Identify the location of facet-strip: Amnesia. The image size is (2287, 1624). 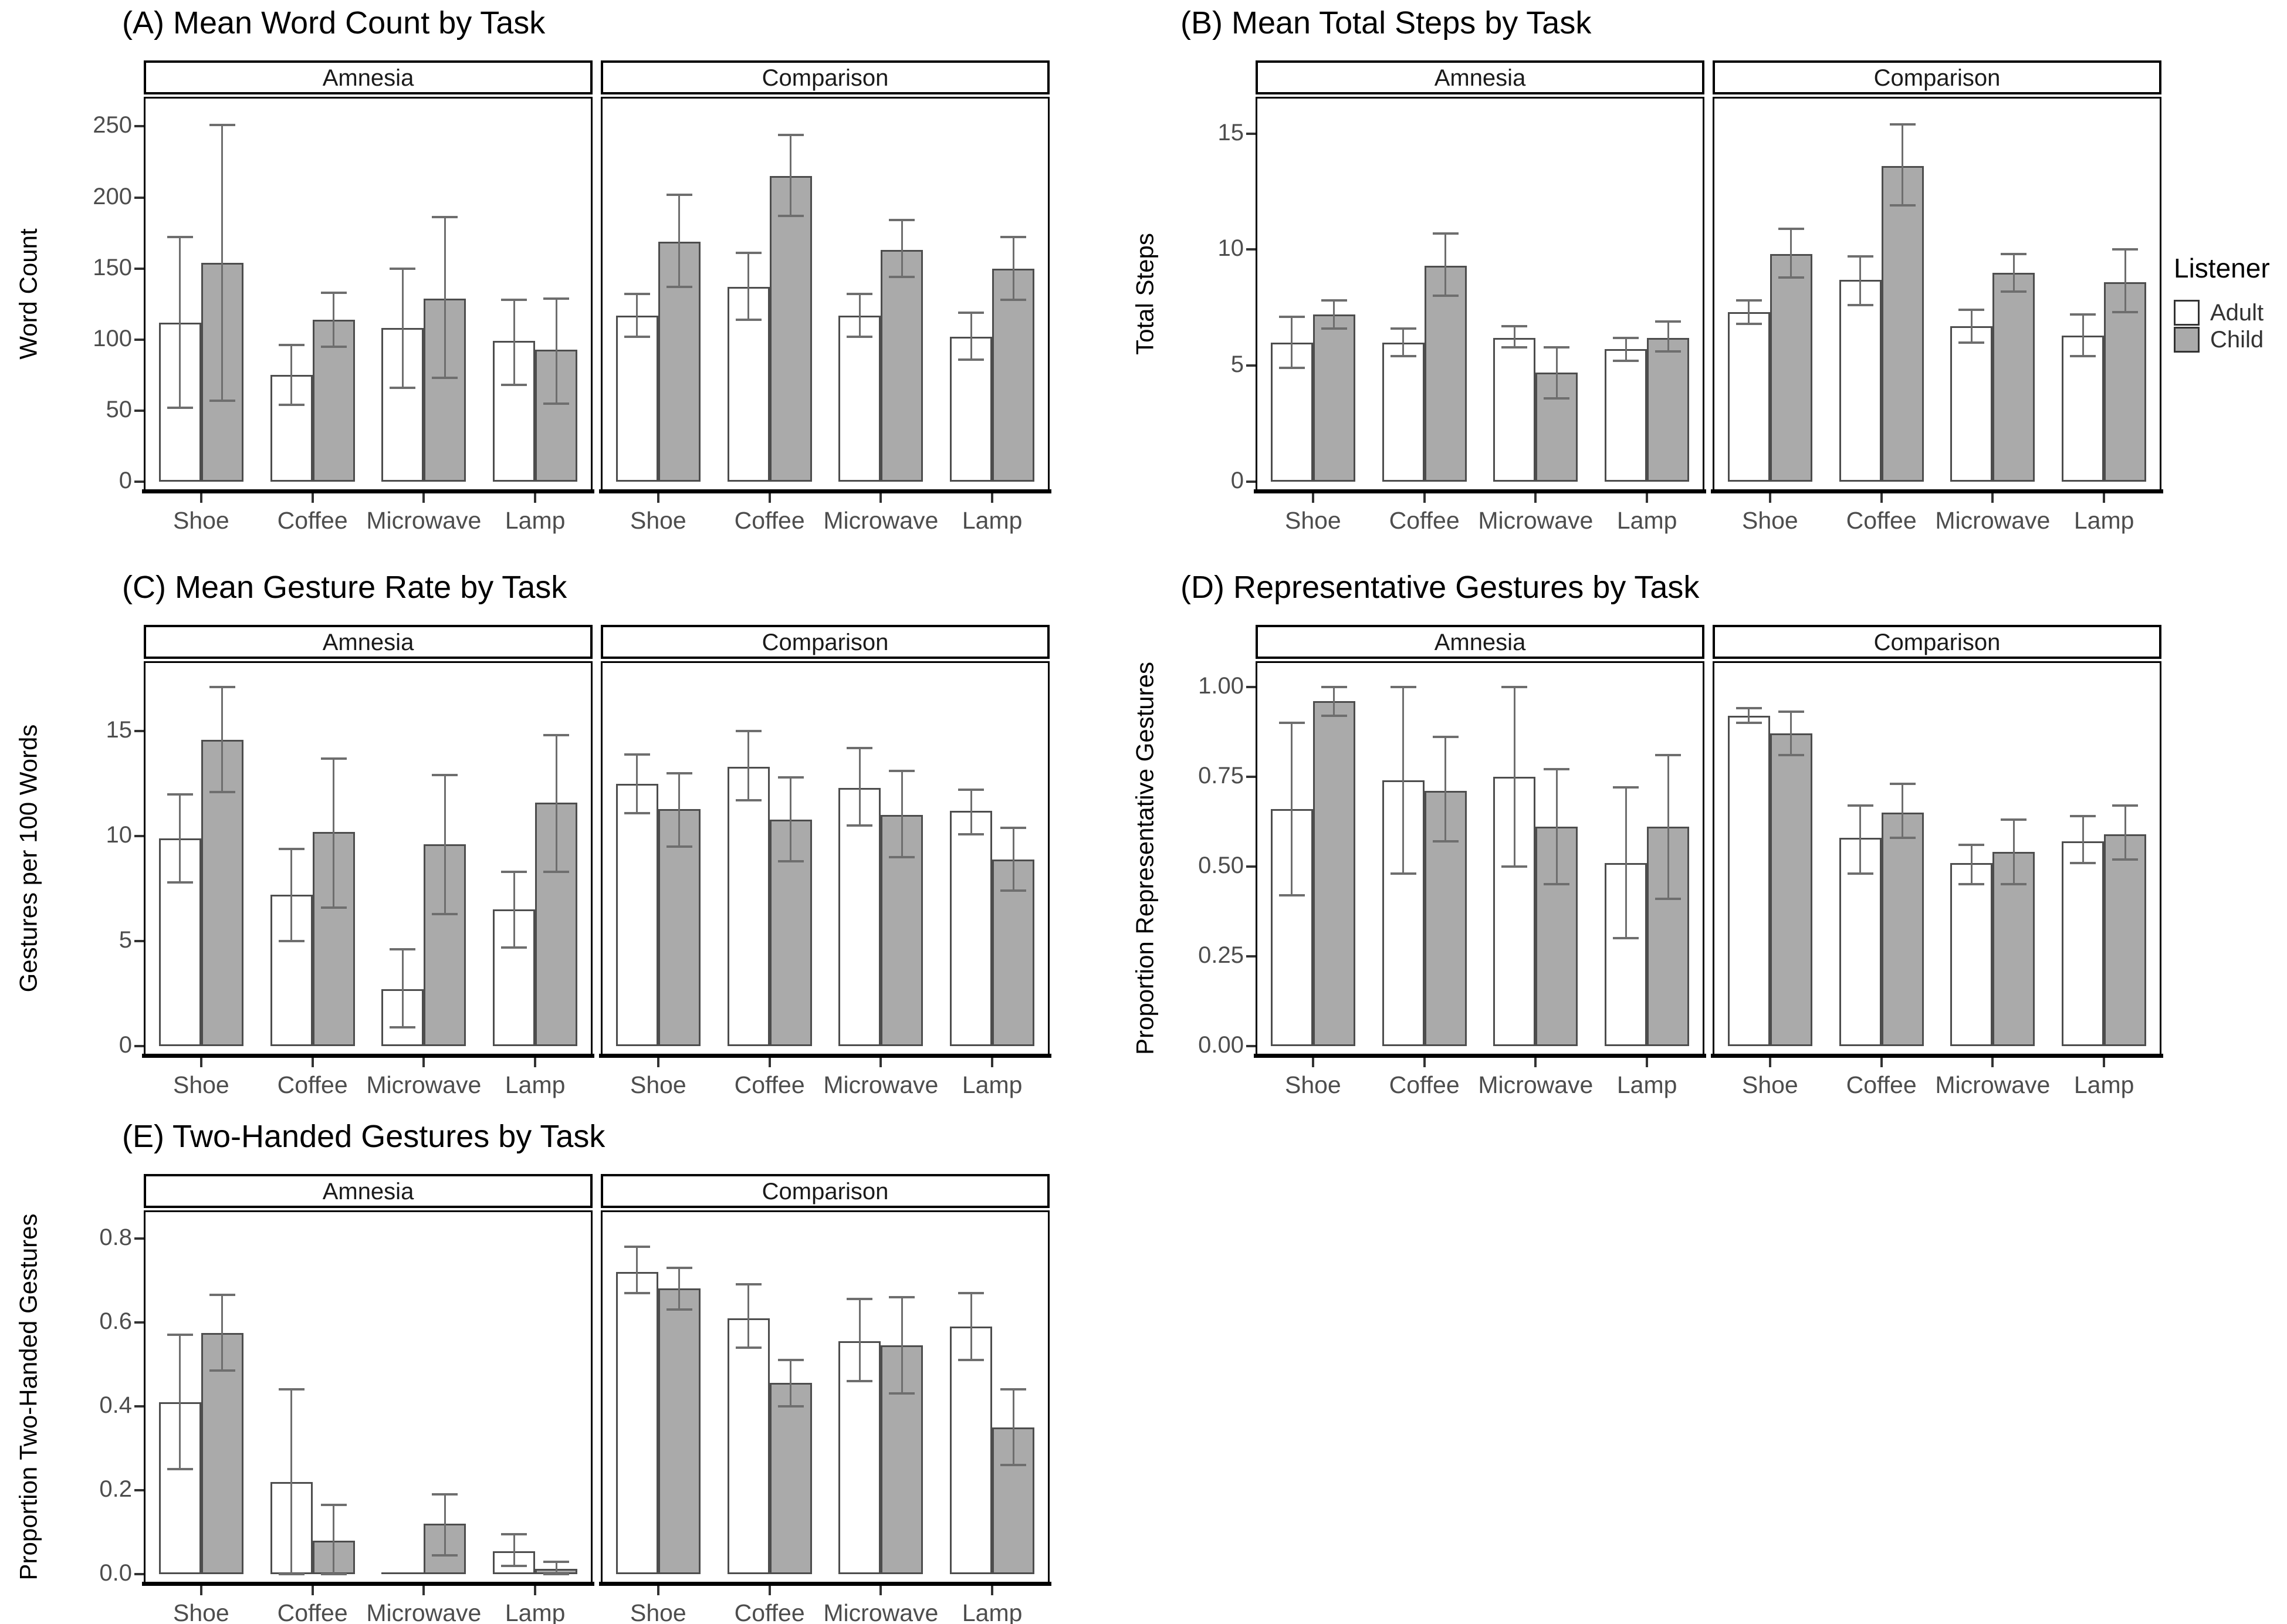
(368, 642).